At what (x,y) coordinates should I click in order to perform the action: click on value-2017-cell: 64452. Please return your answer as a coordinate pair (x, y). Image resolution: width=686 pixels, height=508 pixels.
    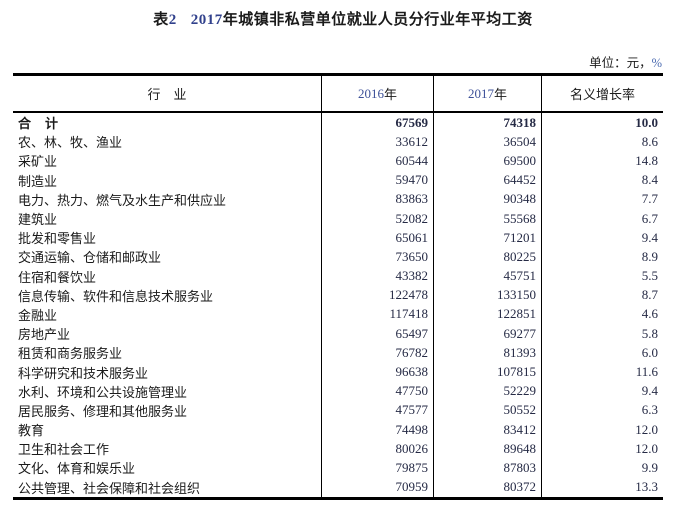
    Looking at the image, I should click on (487, 180).